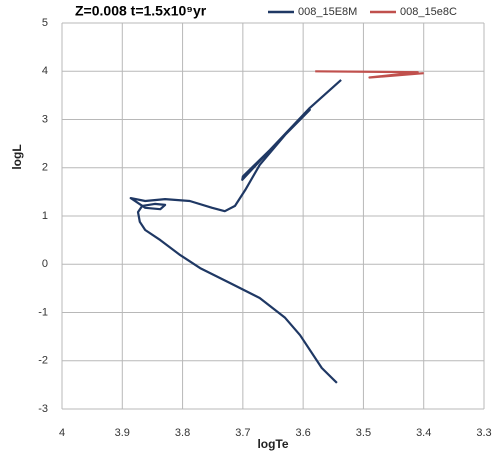 The width and height of the screenshot is (500, 455). Describe the element at coordinates (242, 433) in the screenshot. I see `x-tick-label: 3.7` at that location.